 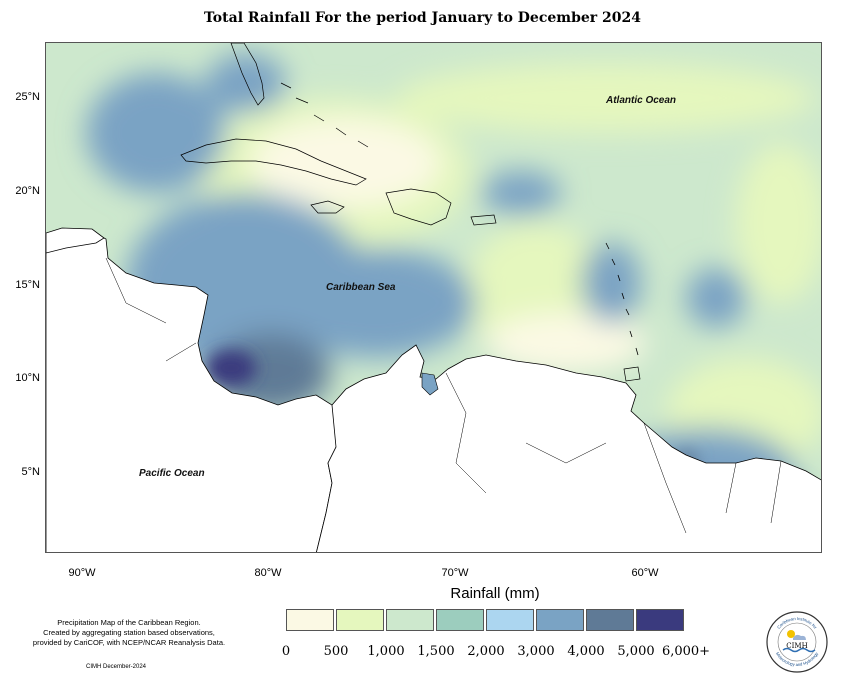 I want to click on sun-icon, so click(x=791, y=634).